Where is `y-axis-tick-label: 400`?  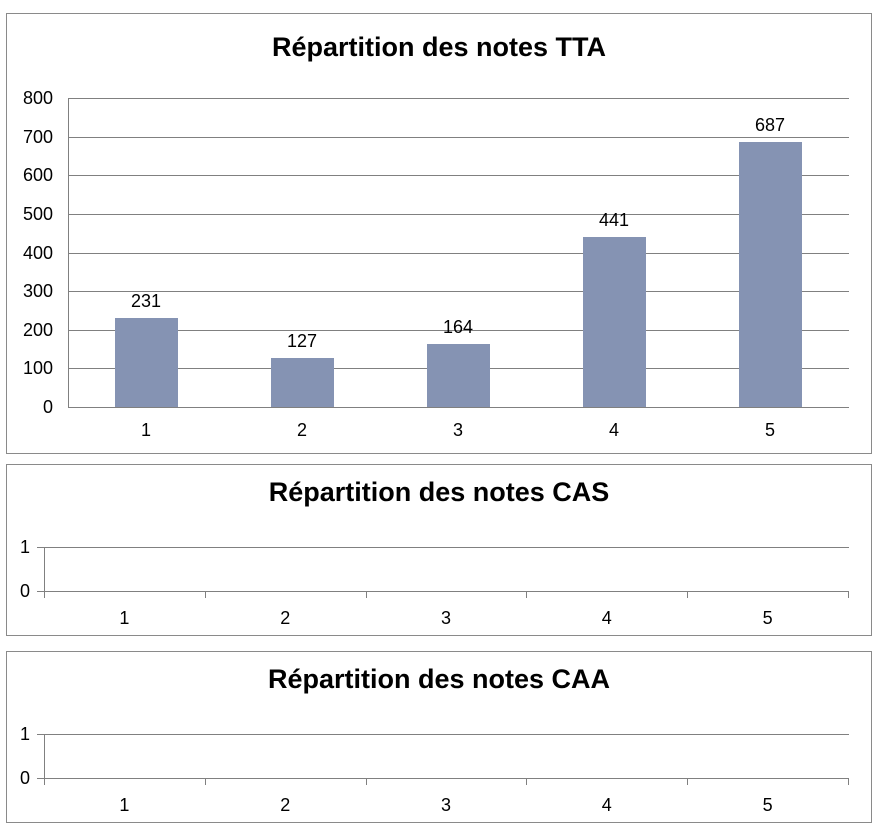
y-axis-tick-label: 400 is located at coordinates (37, 253).